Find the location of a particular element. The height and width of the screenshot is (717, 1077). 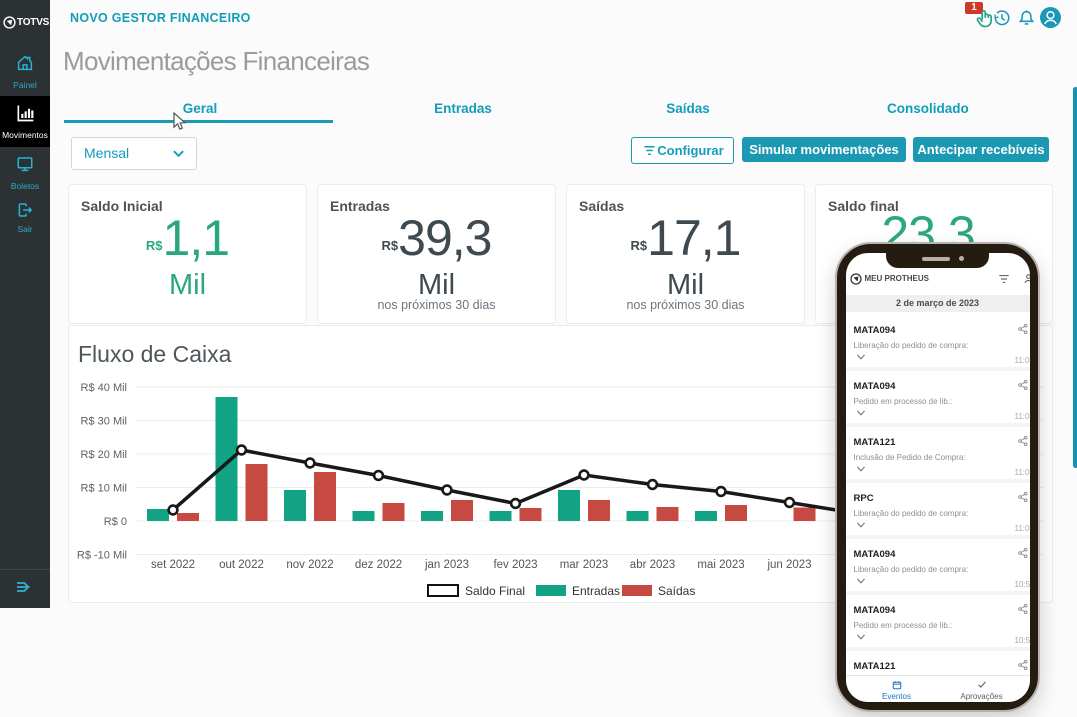

svg-text: jan 2023 is located at coordinates (446, 565).